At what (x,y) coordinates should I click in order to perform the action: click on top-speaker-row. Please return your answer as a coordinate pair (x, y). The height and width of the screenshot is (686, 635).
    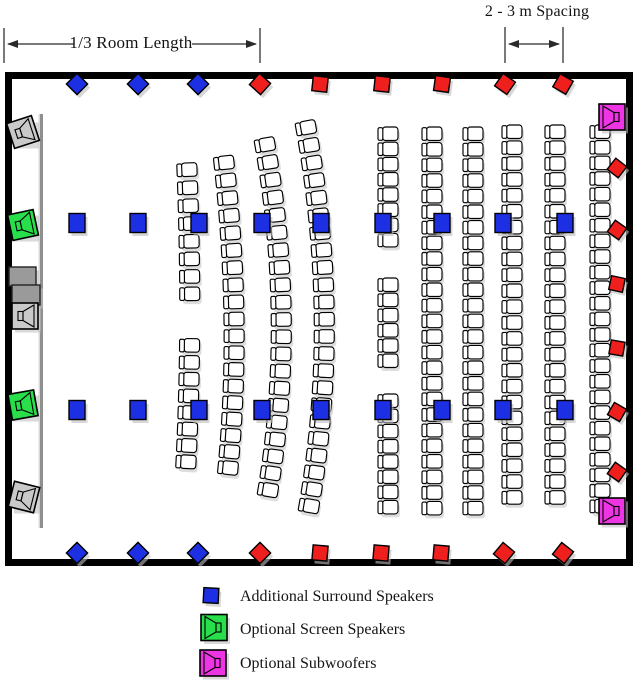
    Looking at the image, I should click on (320, 85).